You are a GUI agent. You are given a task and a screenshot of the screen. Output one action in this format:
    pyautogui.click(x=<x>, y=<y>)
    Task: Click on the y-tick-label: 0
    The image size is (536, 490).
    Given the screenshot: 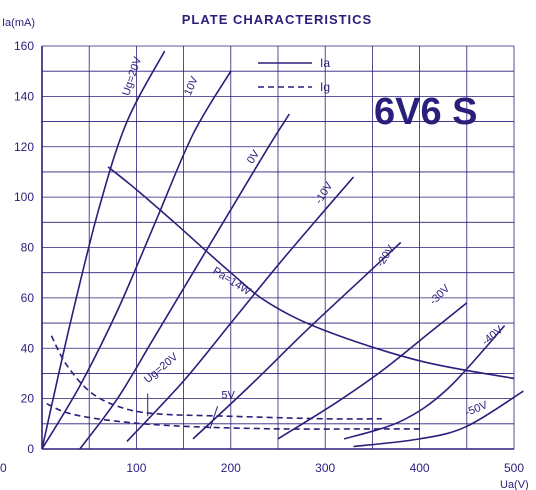 What is the action you would take?
    pyautogui.click(x=30, y=449)
    